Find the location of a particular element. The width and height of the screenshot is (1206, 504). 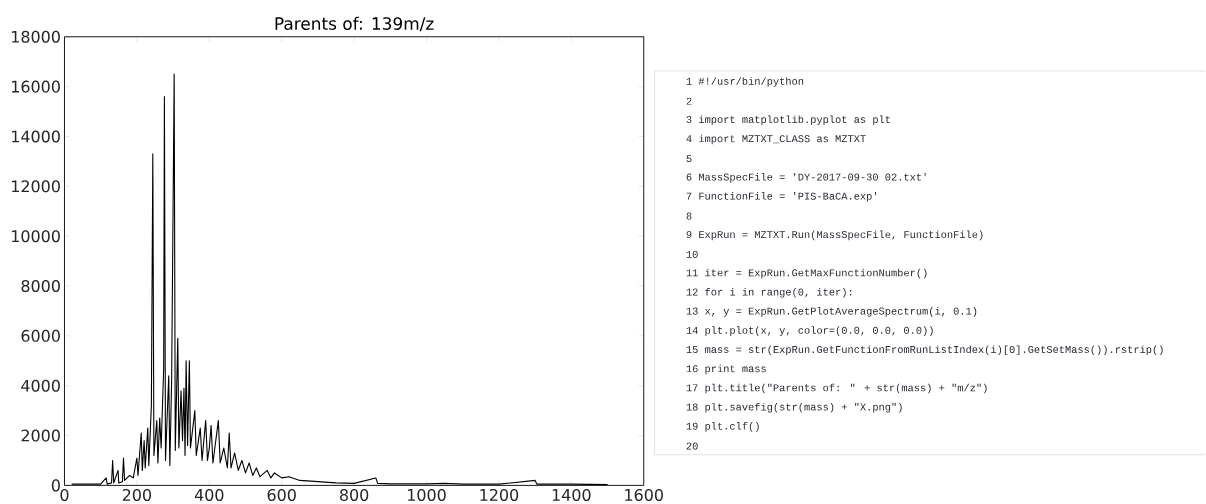

text: 16 print mass is located at coordinates (726, 369).